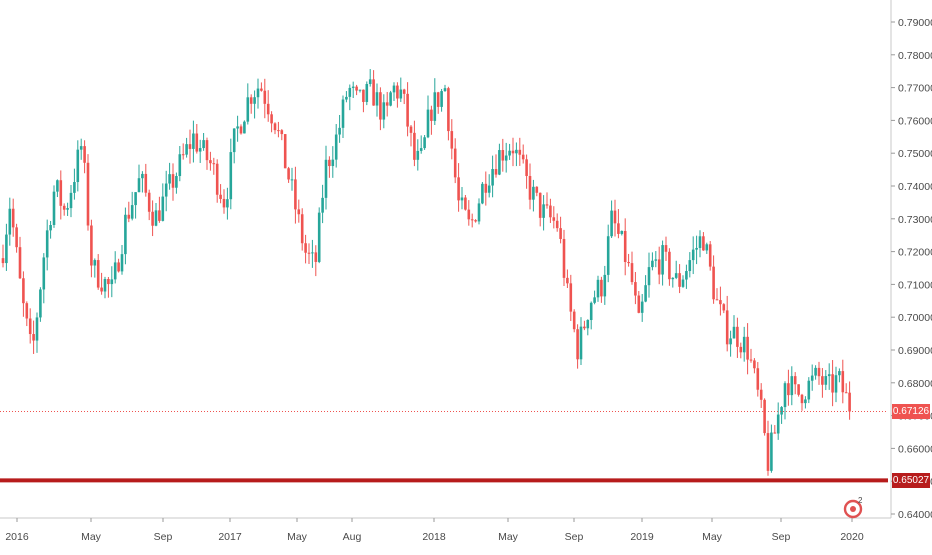 The width and height of the screenshot is (932, 555). I want to click on svg-text: 2, so click(860, 501).